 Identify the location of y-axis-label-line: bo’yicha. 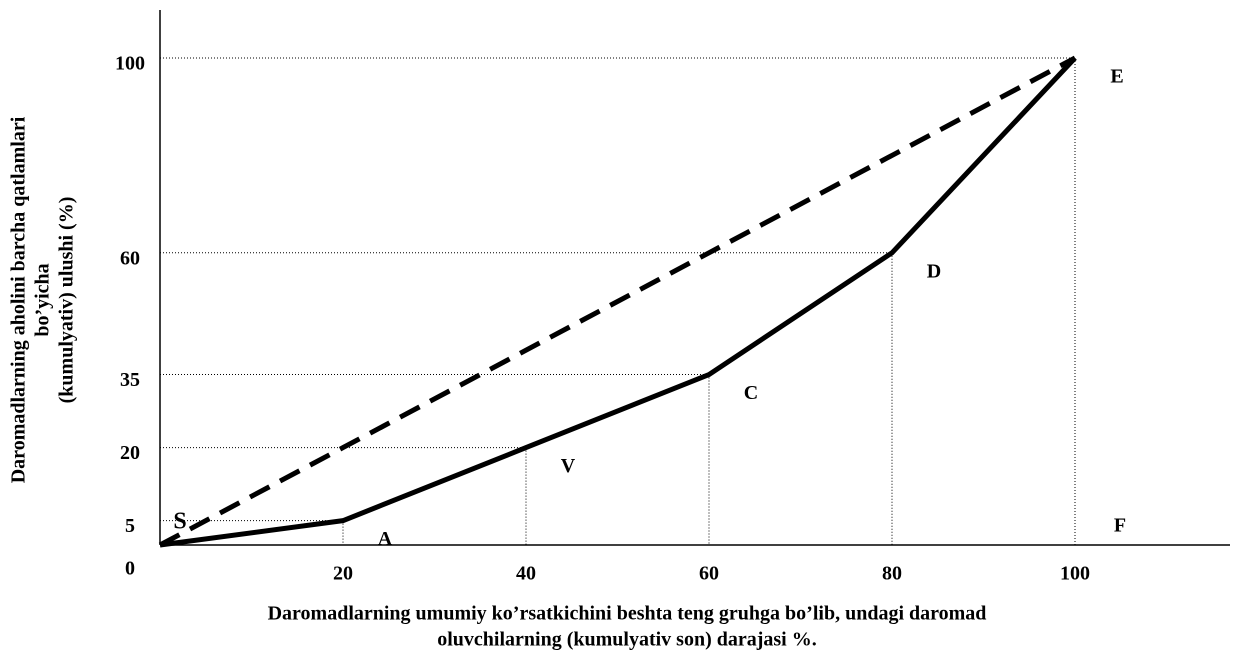
(43, 299).